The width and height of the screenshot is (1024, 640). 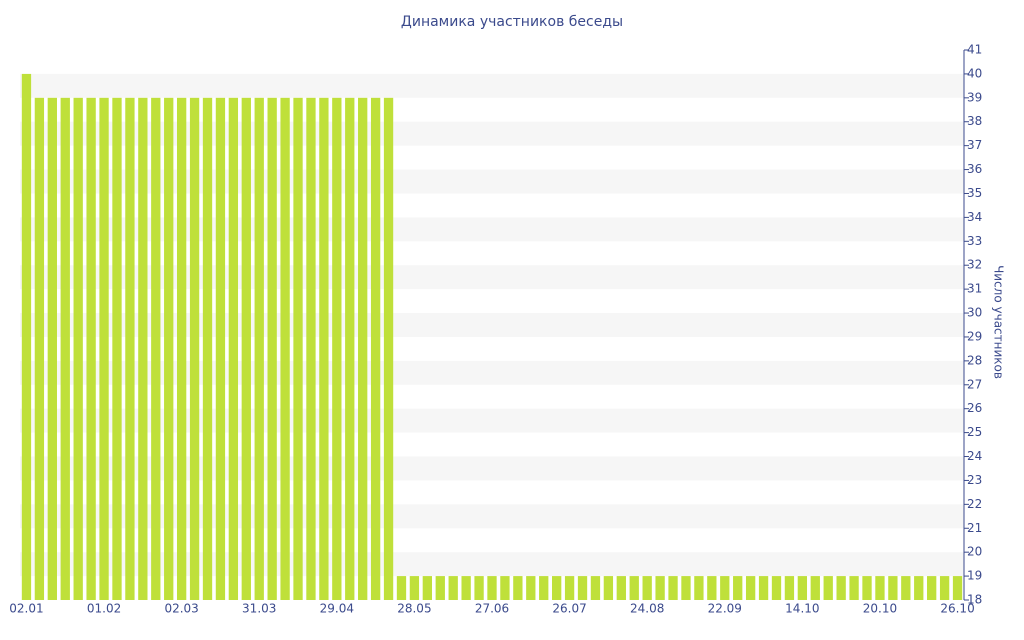 I want to click on x-tick-label: 31.03, so click(x=259, y=609).